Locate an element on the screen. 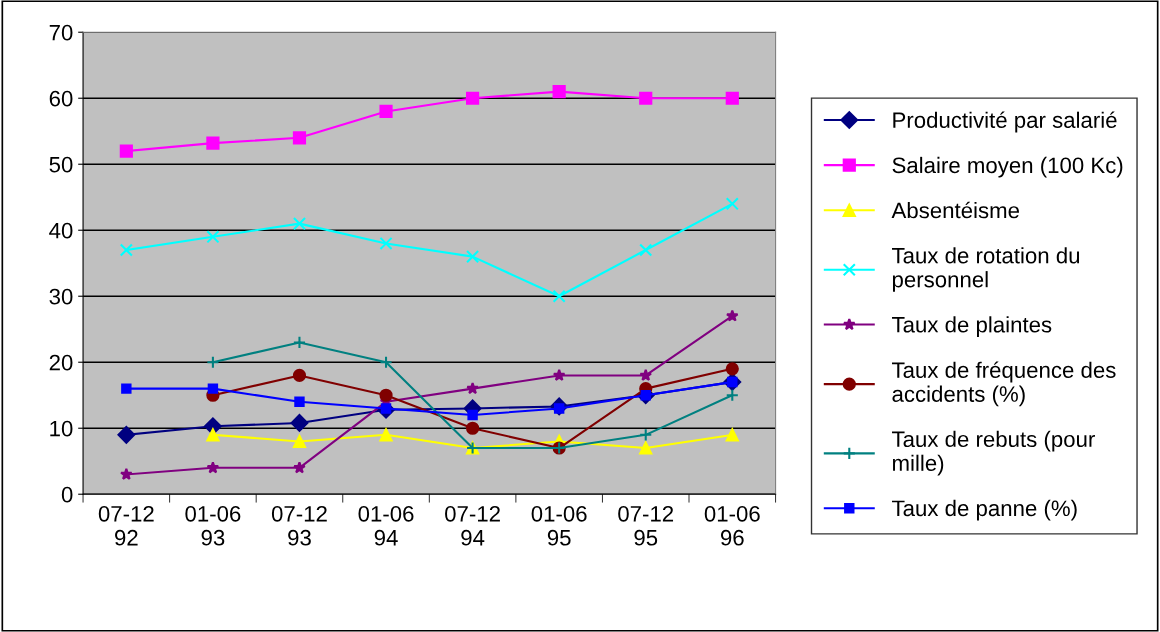  y-tick-label: 40 is located at coordinates (61, 230).